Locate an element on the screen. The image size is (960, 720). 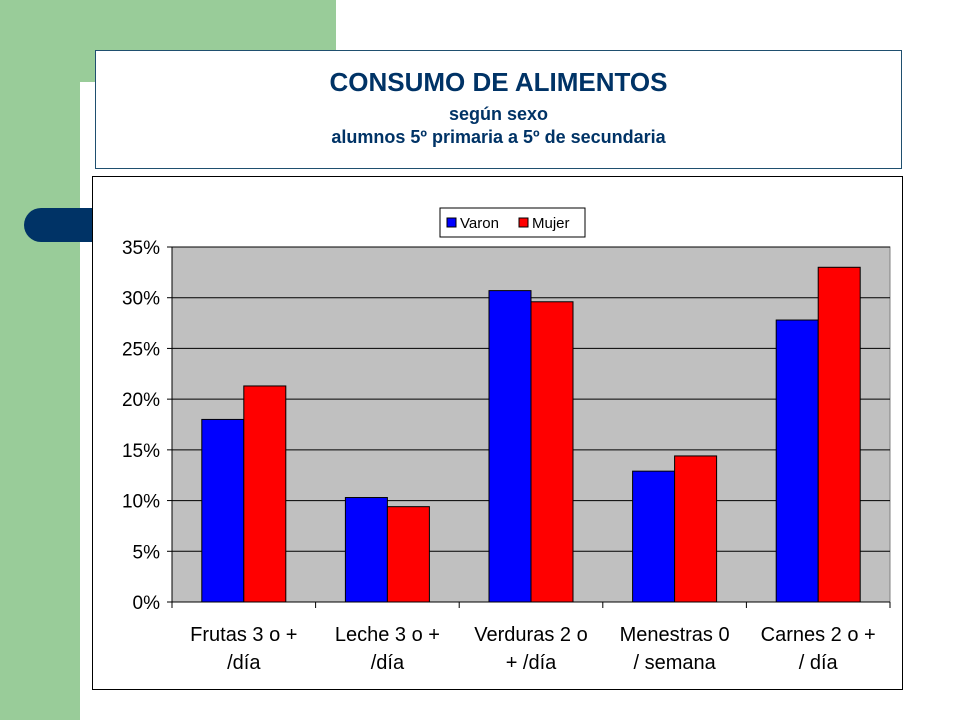
y-tick-label: 5% is located at coordinates (147, 552).